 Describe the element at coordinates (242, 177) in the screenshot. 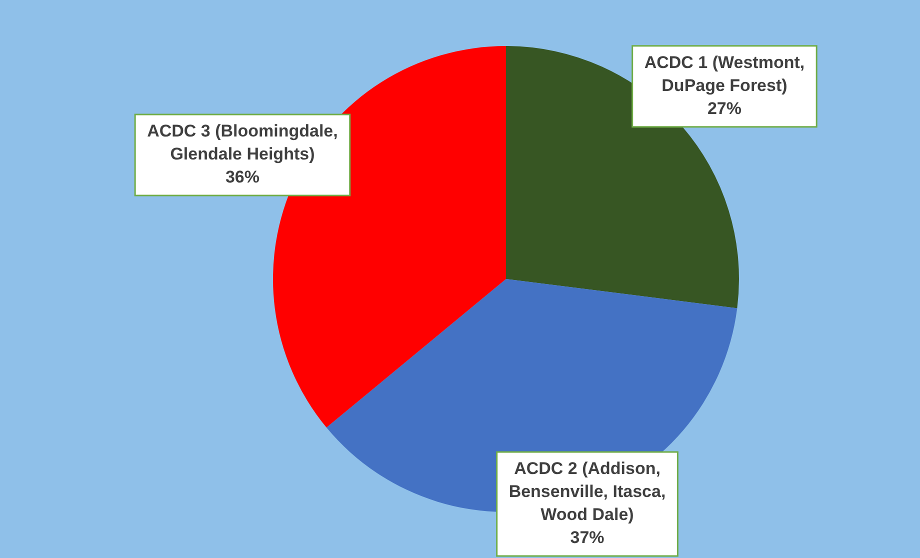

I see `data-label: 36%` at that location.